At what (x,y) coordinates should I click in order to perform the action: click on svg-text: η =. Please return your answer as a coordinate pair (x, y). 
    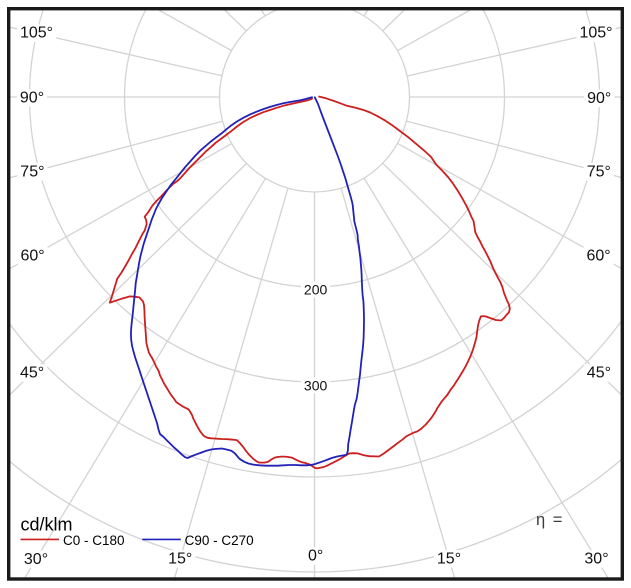
    Looking at the image, I should click on (550, 520).